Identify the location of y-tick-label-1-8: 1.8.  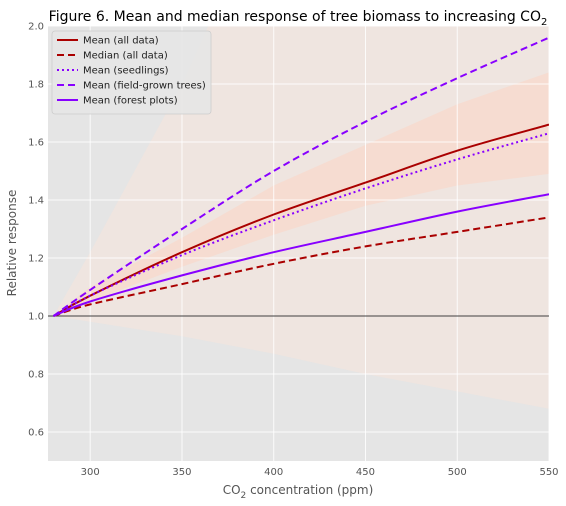
(36, 85).